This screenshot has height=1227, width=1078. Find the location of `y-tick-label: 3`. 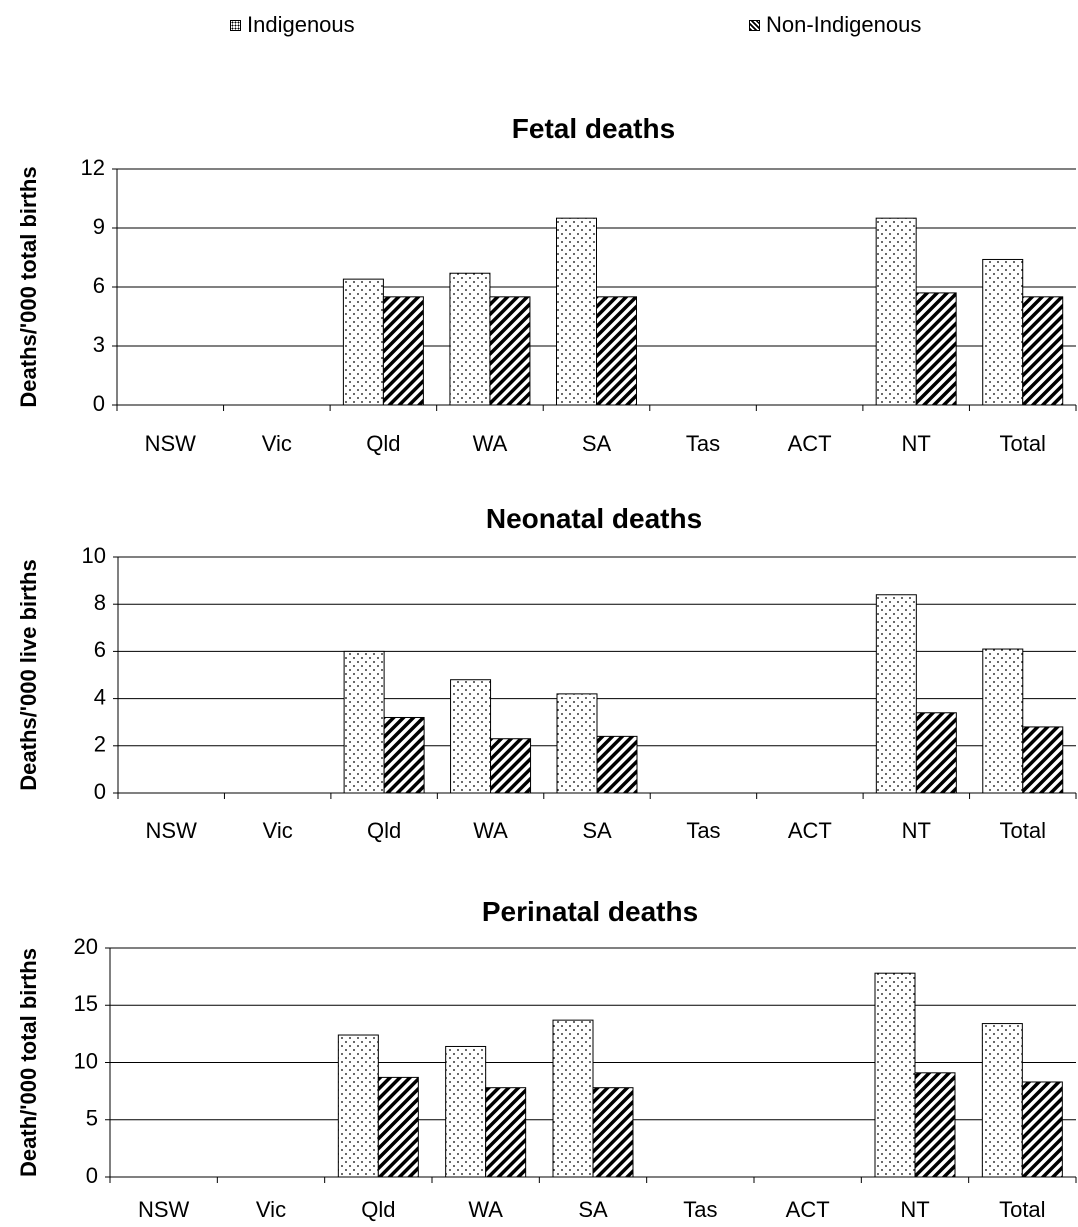

y-tick-label: 3 is located at coordinates (99, 344).